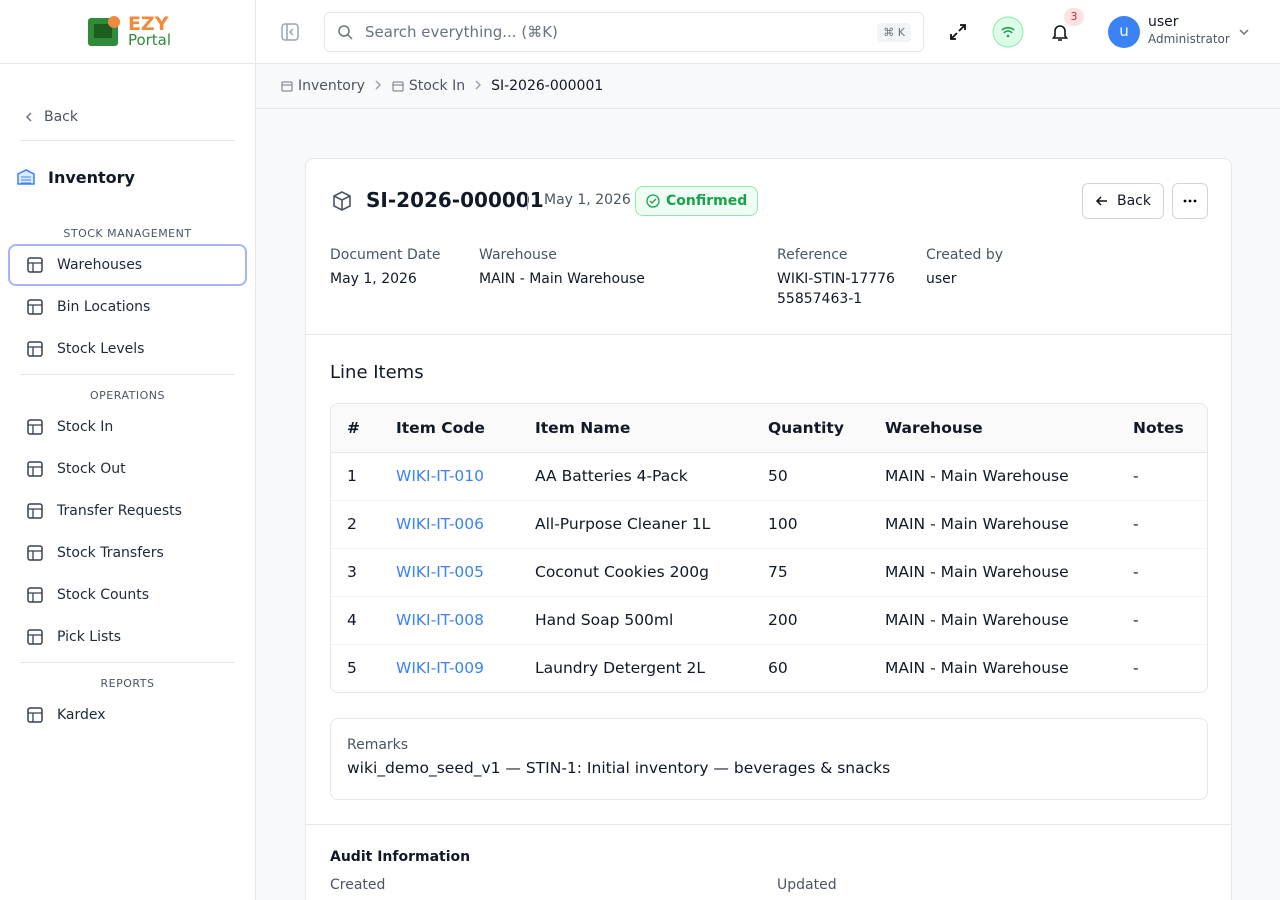 The height and width of the screenshot is (900, 1280). I want to click on breadcrumb: Inventory Stock In SI-2026-000001, so click(768, 86).